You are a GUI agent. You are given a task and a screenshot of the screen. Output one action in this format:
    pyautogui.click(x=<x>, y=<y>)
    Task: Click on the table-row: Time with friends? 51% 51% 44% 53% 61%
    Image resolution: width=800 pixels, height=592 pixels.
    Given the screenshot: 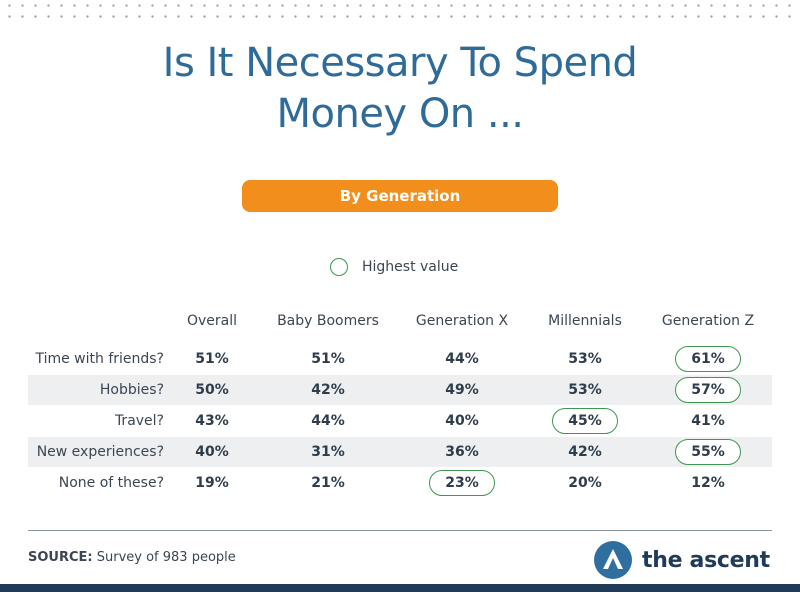 What is the action you would take?
    pyautogui.click(x=400, y=359)
    